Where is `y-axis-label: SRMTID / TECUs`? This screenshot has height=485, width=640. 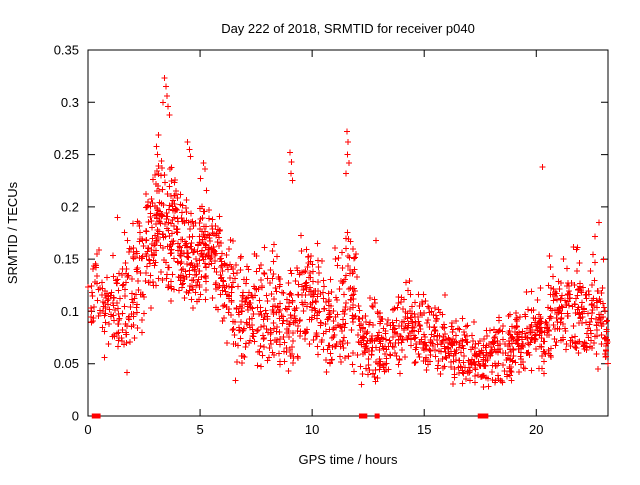
y-axis-label: SRMTID / TECUs is located at coordinates (12, 232).